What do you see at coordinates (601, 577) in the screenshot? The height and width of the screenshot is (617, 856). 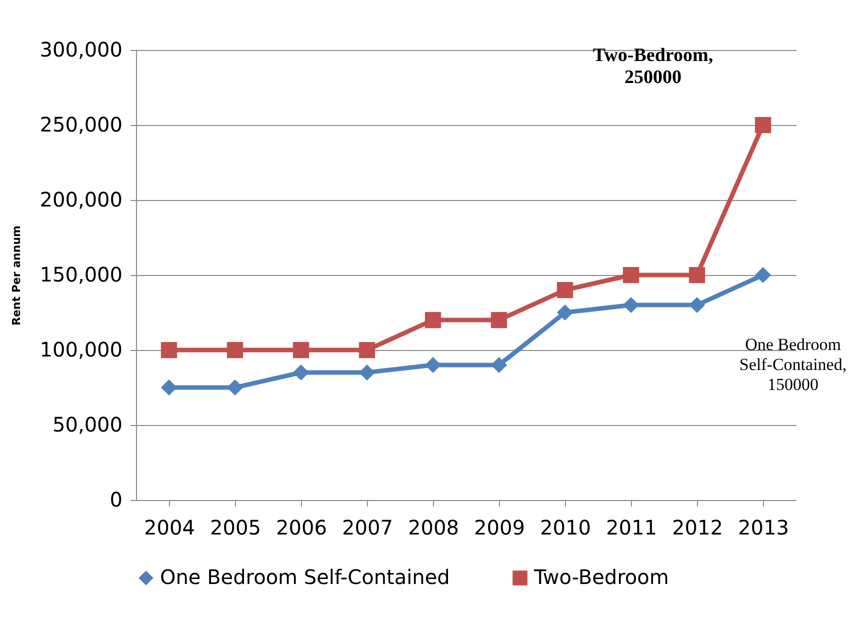 I see `legend-label: Two-Bedroom` at bounding box center [601, 577].